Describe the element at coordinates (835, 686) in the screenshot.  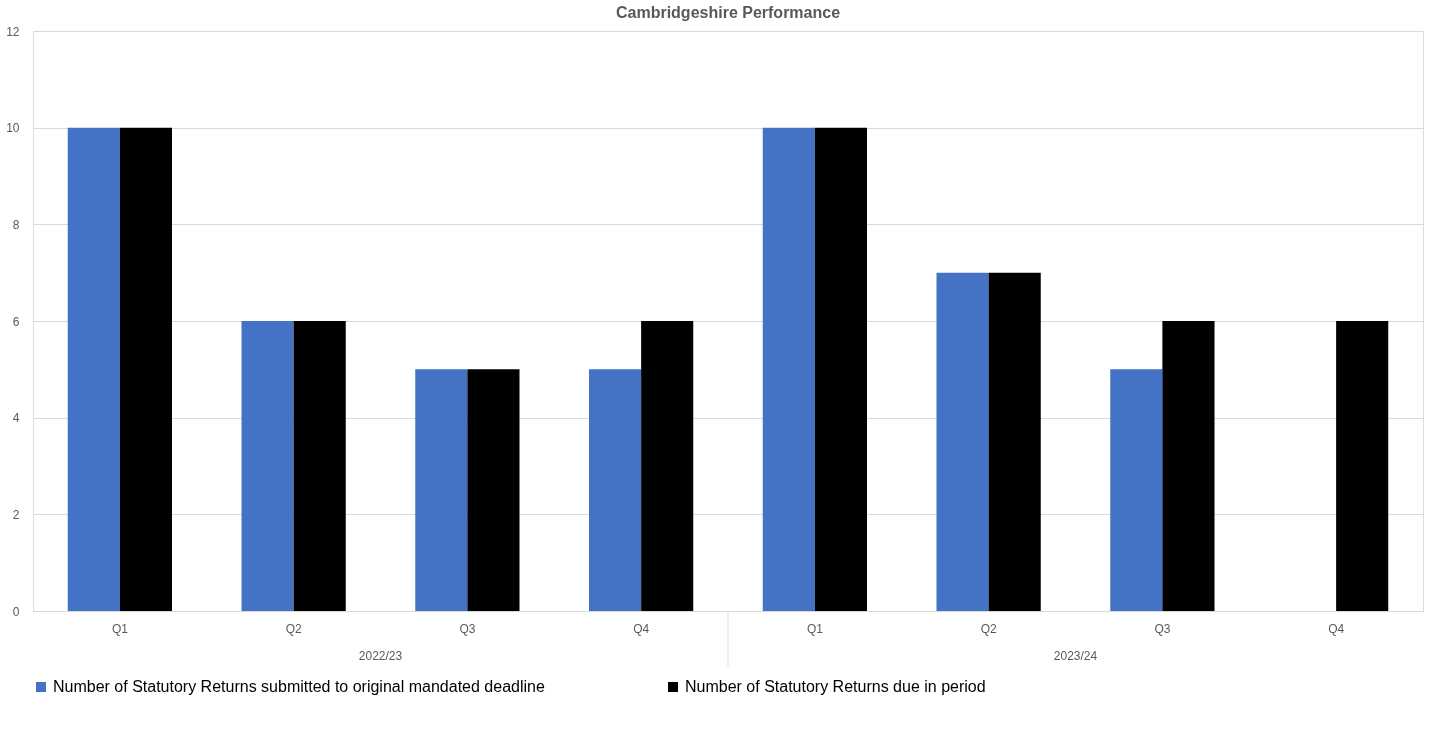
I see `legend-label: Number of Statutory Returns due in period` at that location.